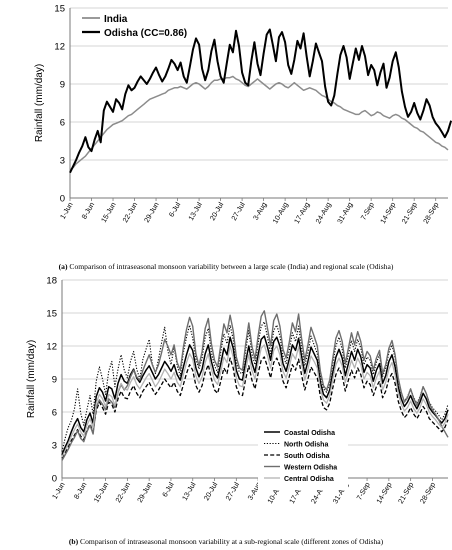 Image resolution: width=452 pixels, height=550 pixels. Describe the element at coordinates (301, 213) in the screenshot. I see `x-tick-label: 17-Aug` at that location.